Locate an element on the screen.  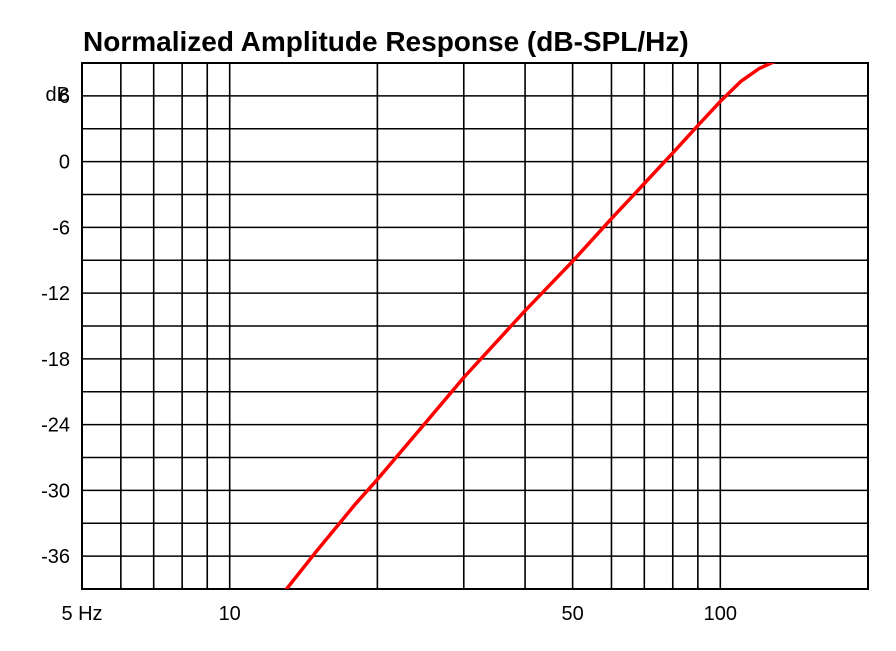
y-tick-label: -36 is located at coordinates (55, 557).